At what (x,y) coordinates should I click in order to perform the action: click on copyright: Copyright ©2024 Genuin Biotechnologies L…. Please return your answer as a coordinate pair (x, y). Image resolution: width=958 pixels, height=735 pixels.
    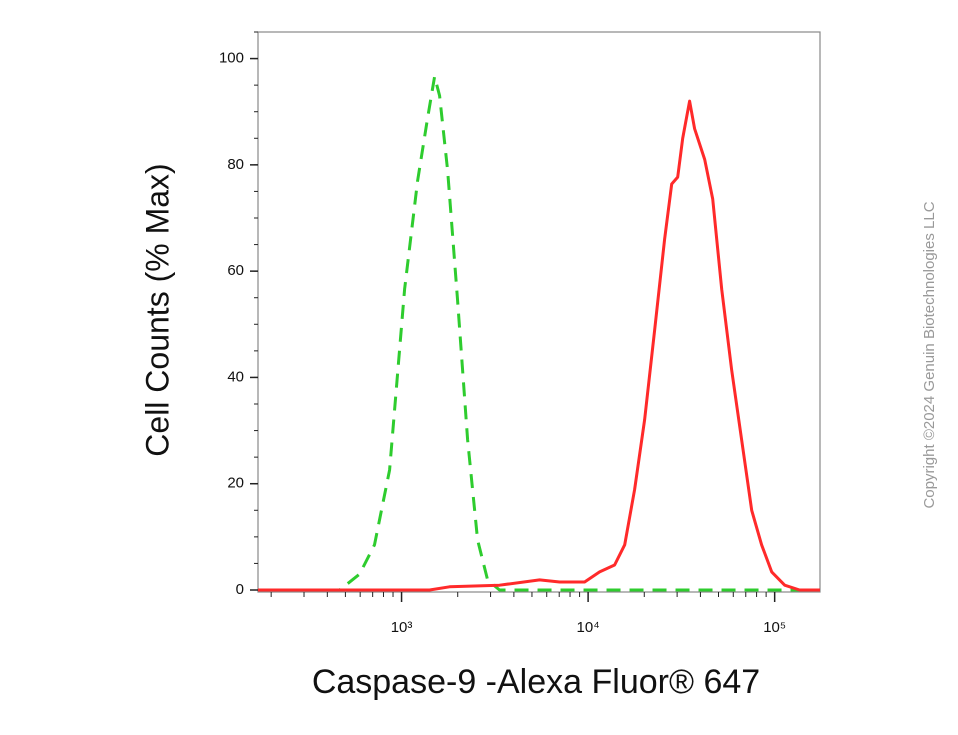
    Looking at the image, I should click on (929, 354).